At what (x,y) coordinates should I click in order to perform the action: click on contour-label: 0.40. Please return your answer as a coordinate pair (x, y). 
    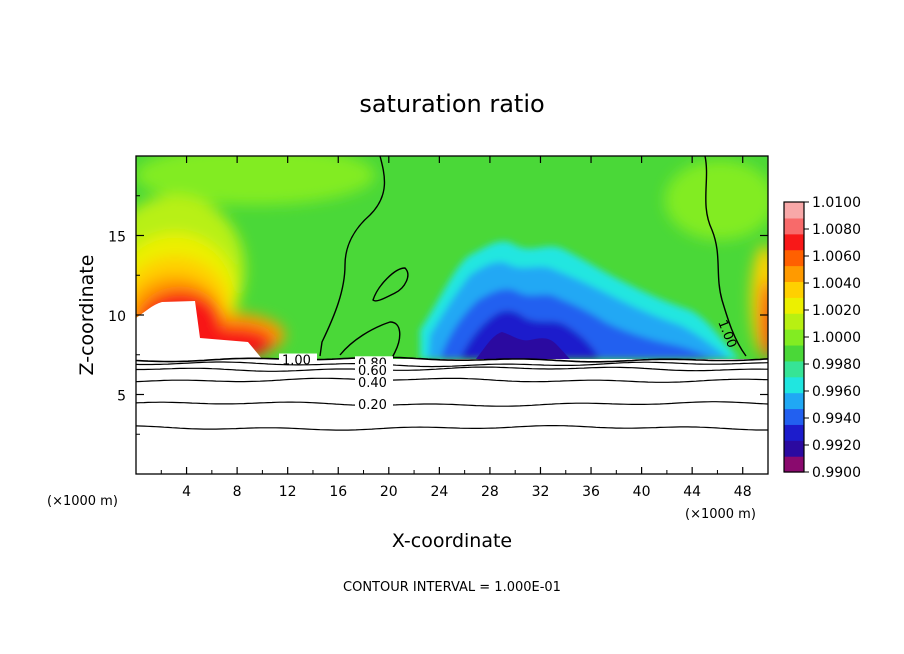
    Looking at the image, I should click on (372, 383).